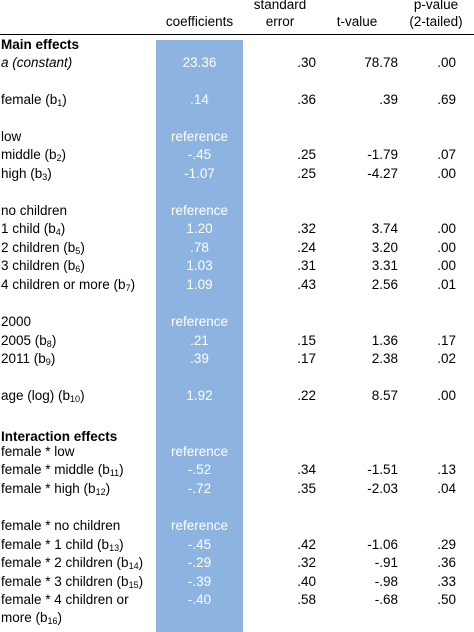 This screenshot has height=632, width=474. I want to click on row-label: no children, so click(34, 210).